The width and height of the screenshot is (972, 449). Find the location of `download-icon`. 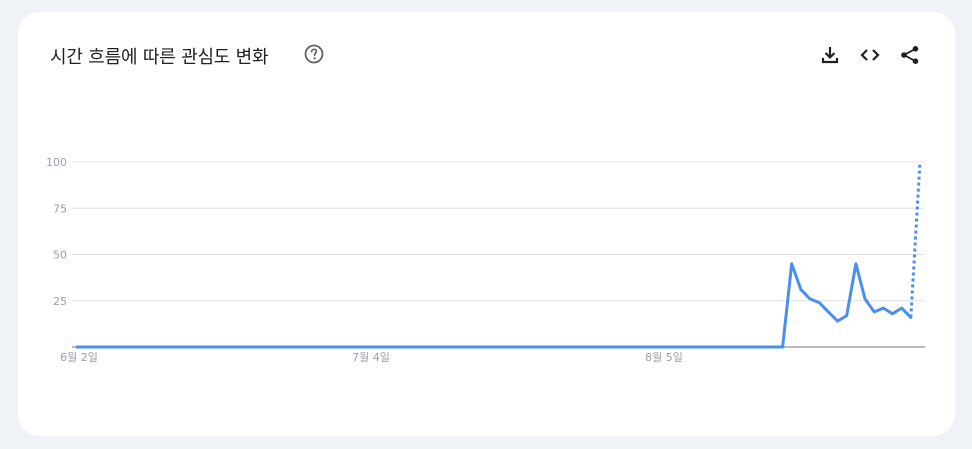

download-icon is located at coordinates (830, 55).